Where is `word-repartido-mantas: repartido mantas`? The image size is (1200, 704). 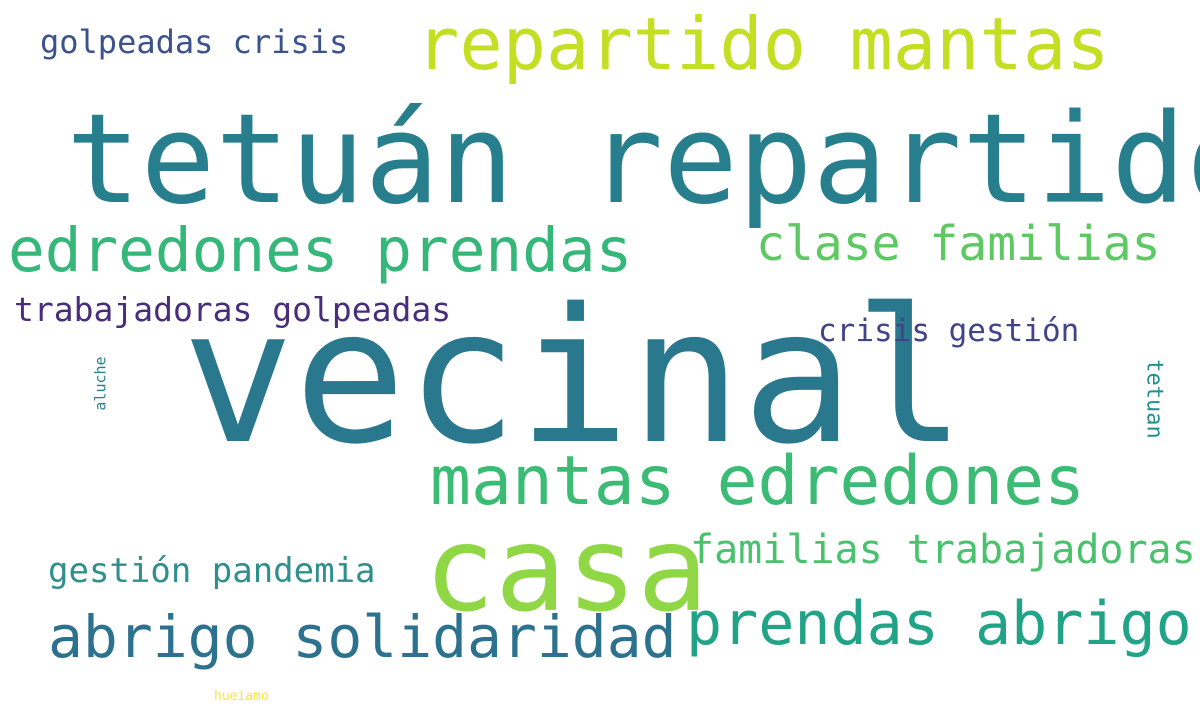
word-repartido-mantas: repartido mantas is located at coordinates (763, 44).